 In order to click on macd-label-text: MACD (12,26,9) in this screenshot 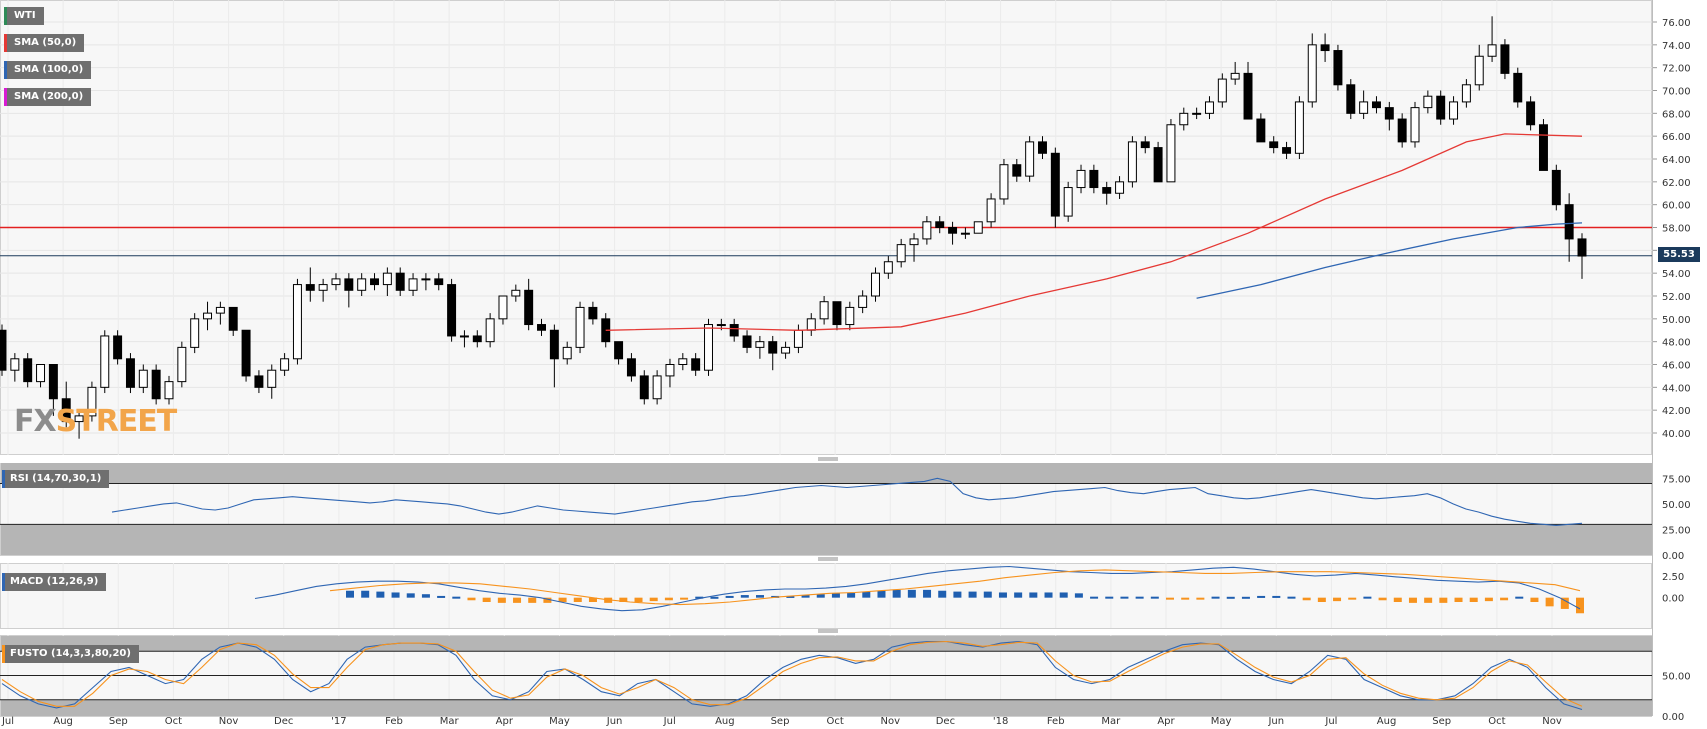, I will do `click(54, 581)`.